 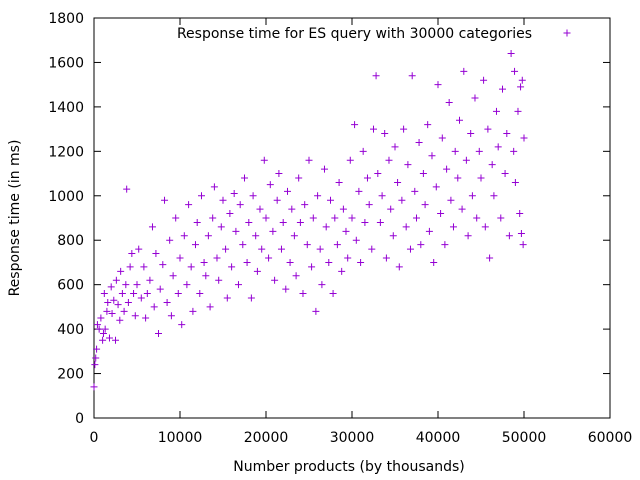 I want to click on x-tick-label: 30000, so click(x=352, y=438).